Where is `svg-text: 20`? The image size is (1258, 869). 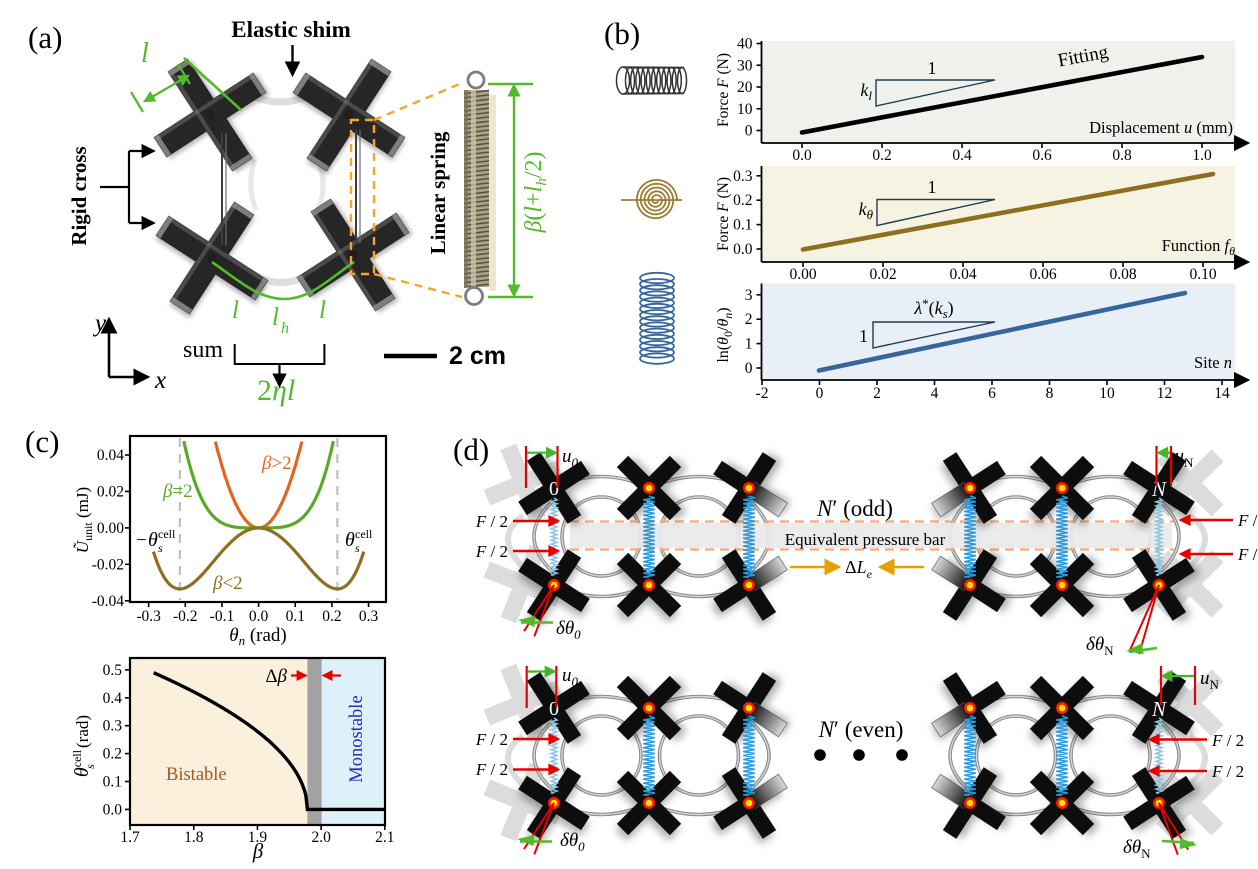
svg-text: 20 is located at coordinates (745, 87).